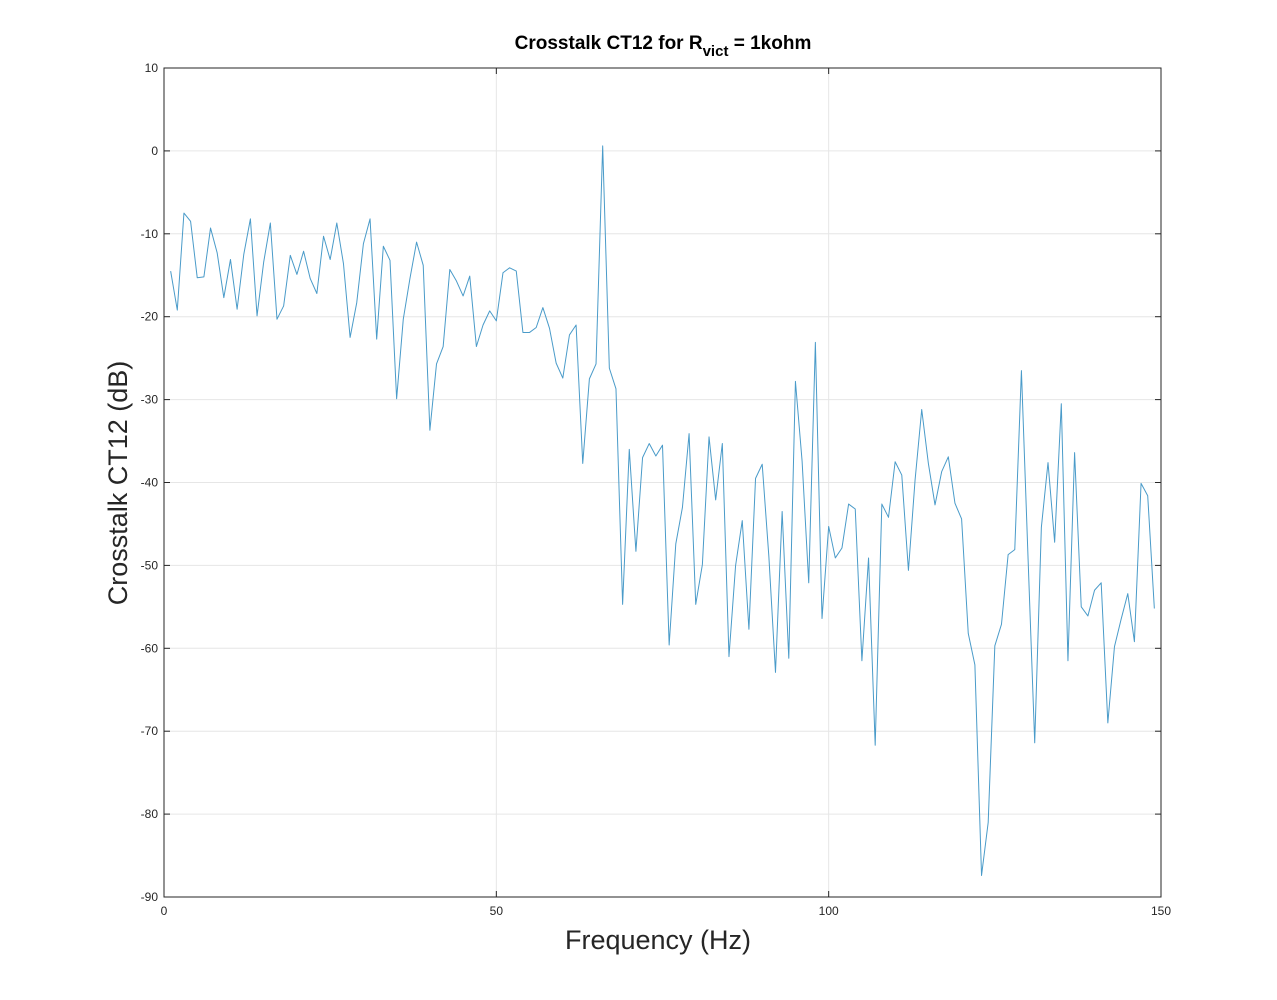  What do you see at coordinates (150, 814) in the screenshot?
I see `y-tick-label: -80` at bounding box center [150, 814].